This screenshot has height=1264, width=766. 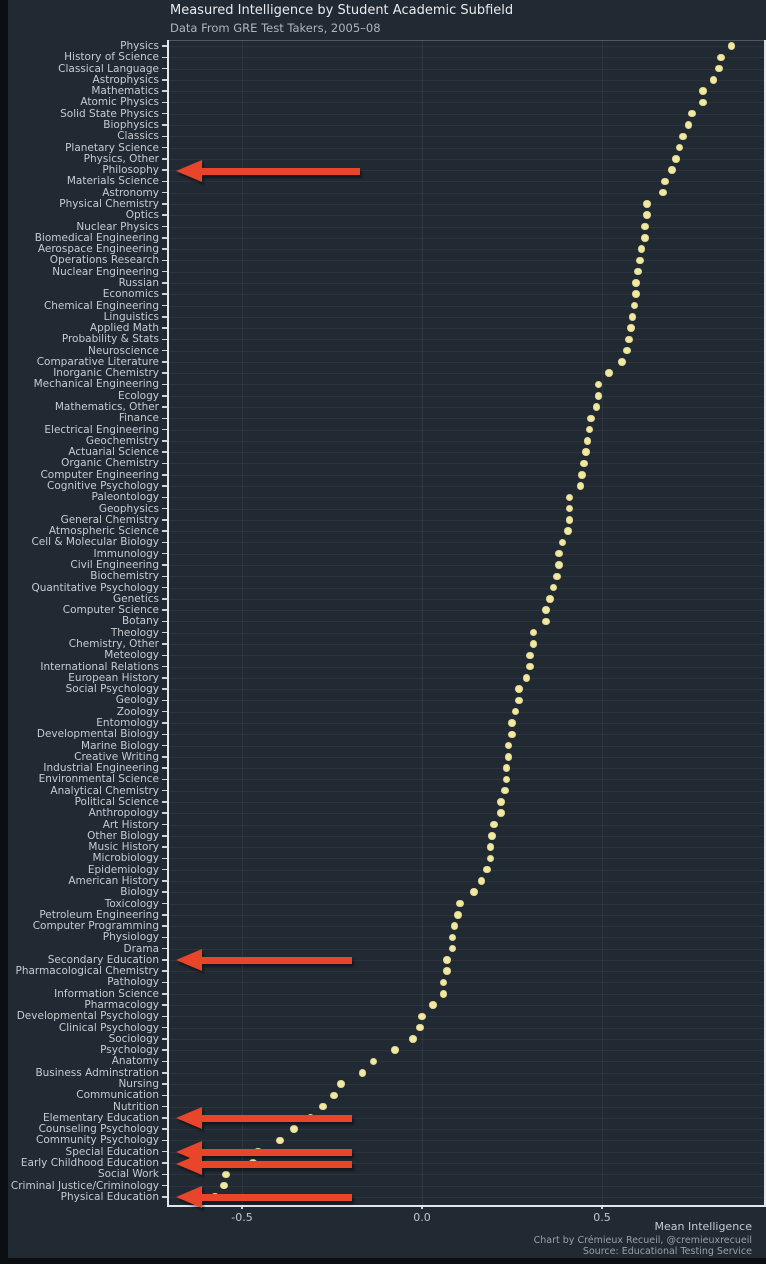 What do you see at coordinates (126, 858) in the screenshot?
I see `category-label: Microbiology` at bounding box center [126, 858].